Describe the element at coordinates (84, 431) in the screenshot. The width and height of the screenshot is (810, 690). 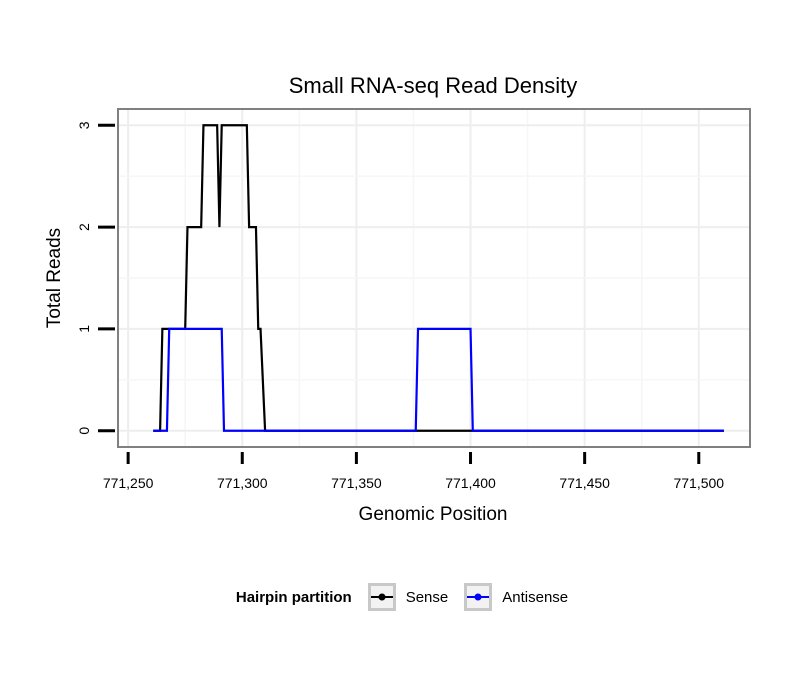
I see `y-tick-label: 0` at that location.